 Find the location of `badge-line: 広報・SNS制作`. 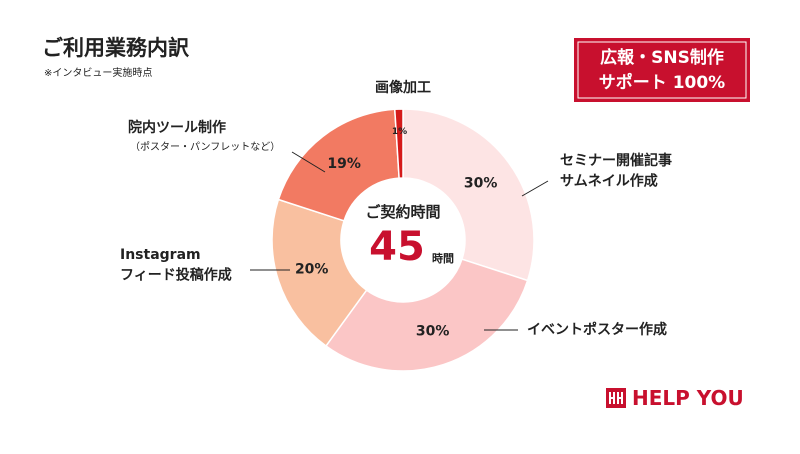

badge-line: 広報・SNS制作 is located at coordinates (662, 57).